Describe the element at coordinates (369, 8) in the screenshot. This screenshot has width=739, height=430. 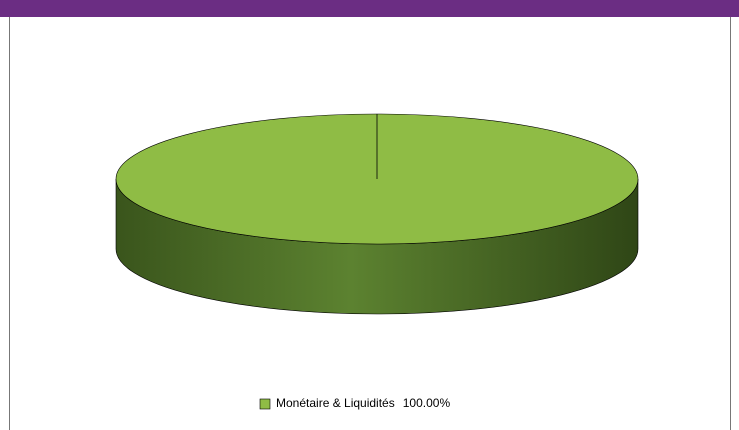
I see `header-bar` at that location.